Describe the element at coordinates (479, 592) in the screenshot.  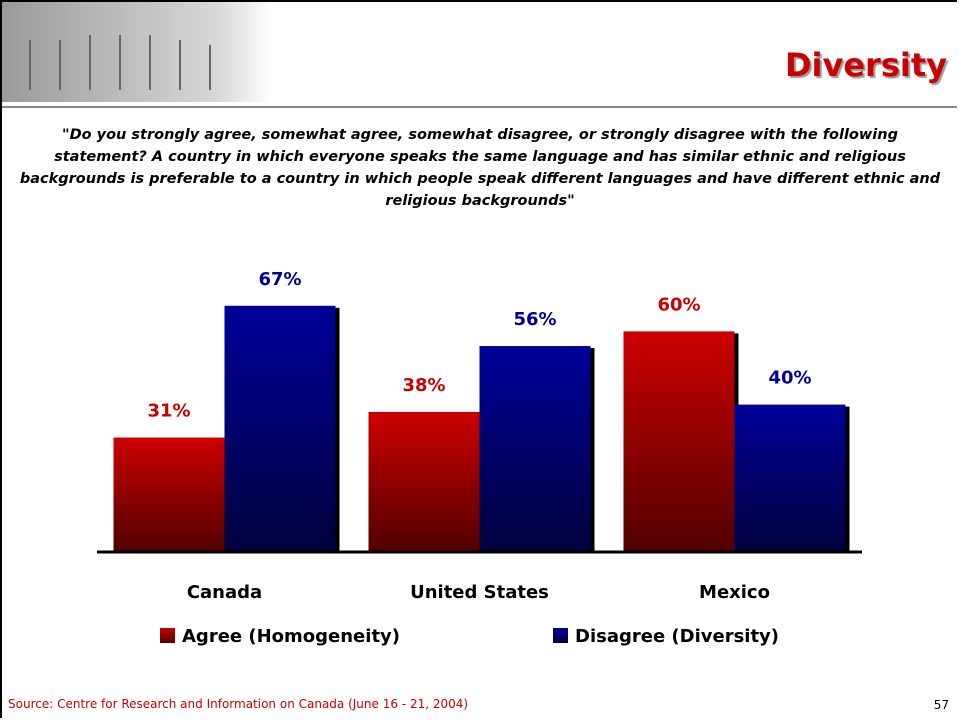
I see `x-tick-label: United States` at that location.